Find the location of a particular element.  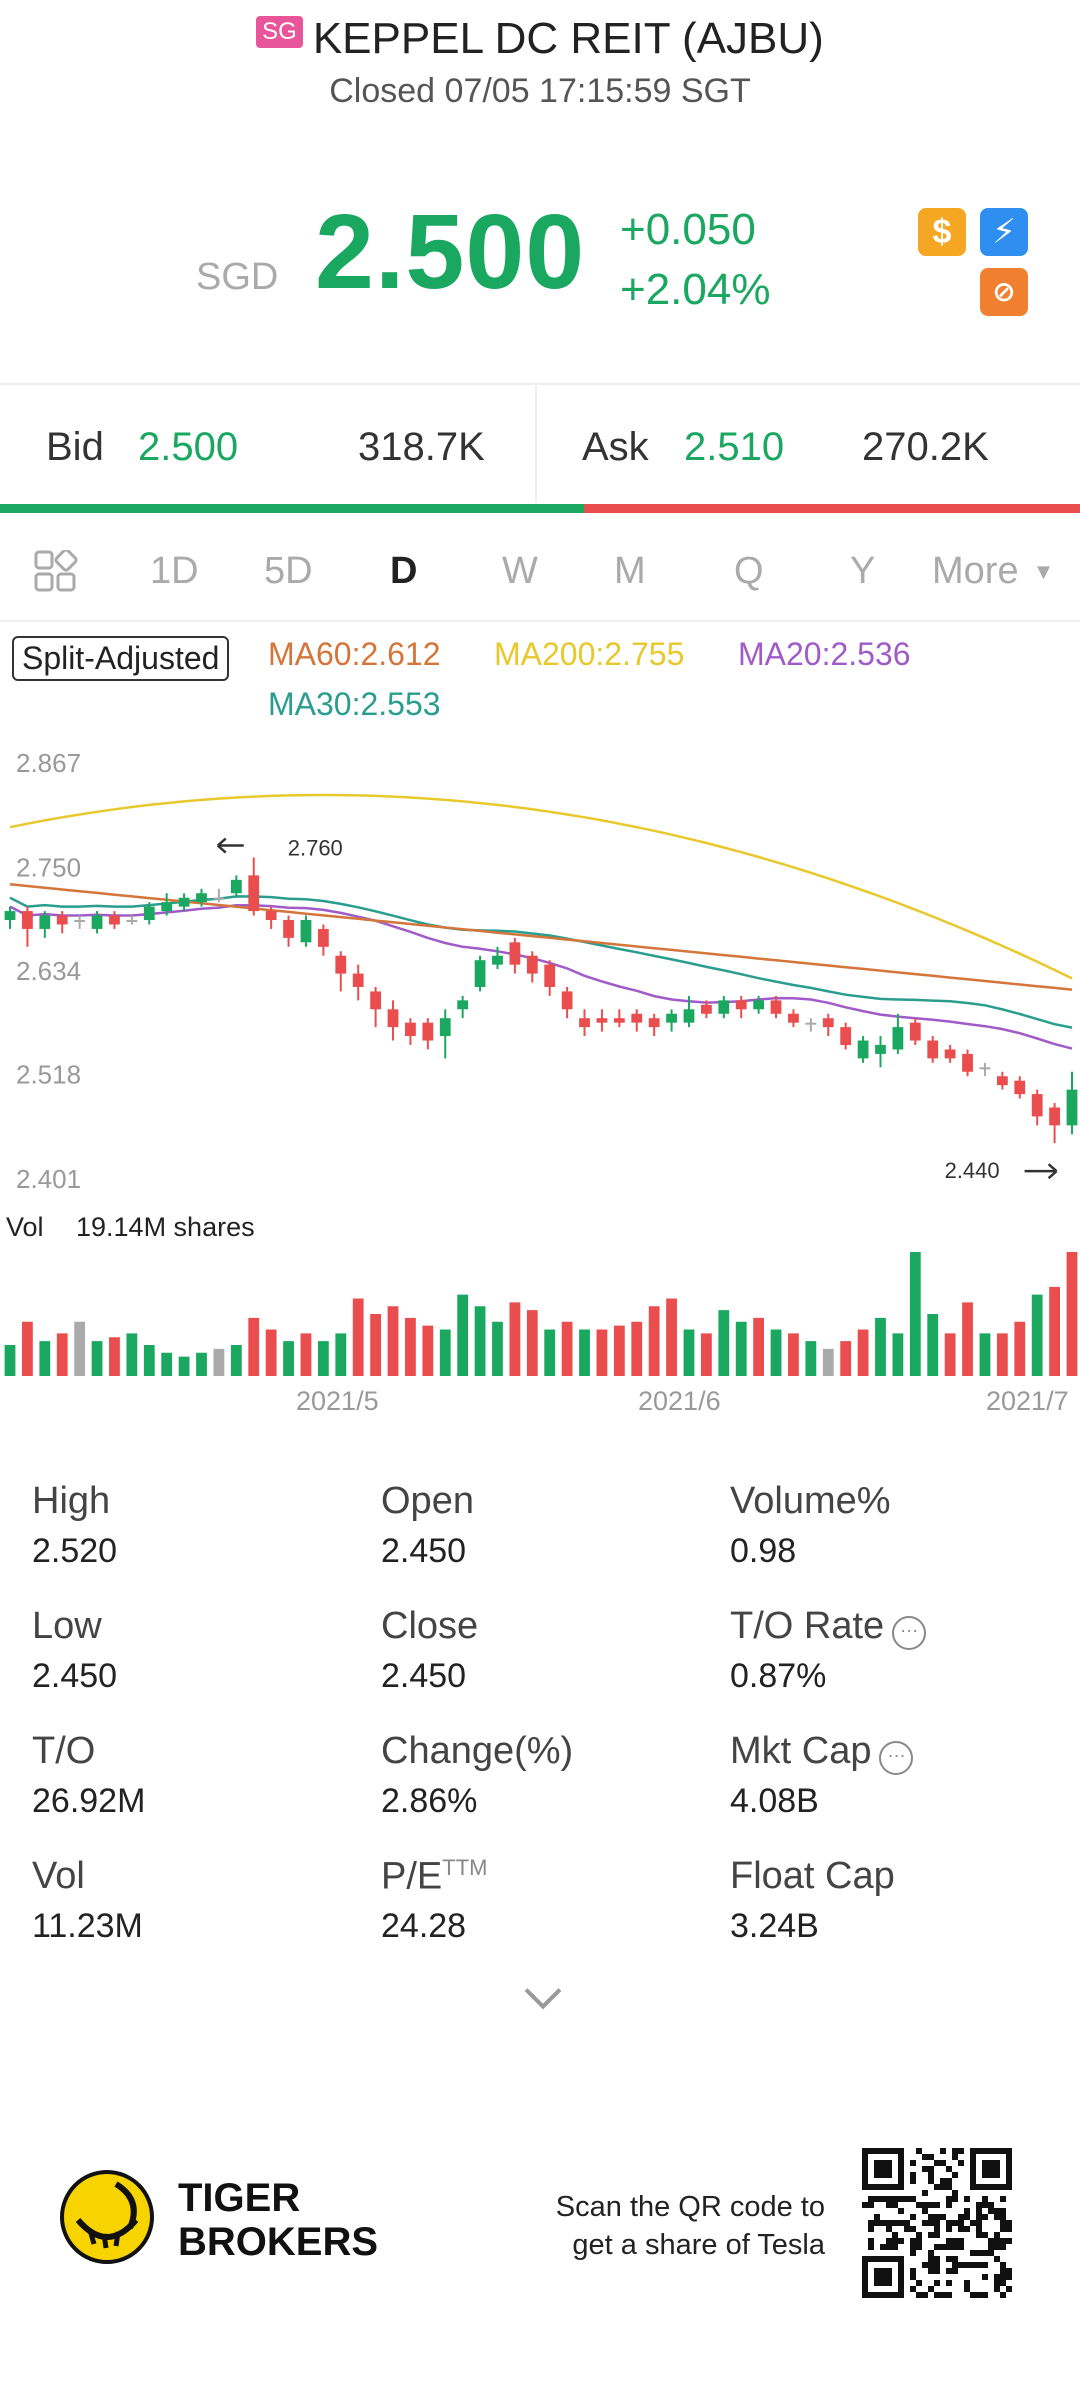

stat-value-p-e: 24.28 is located at coordinates (424, 1926).